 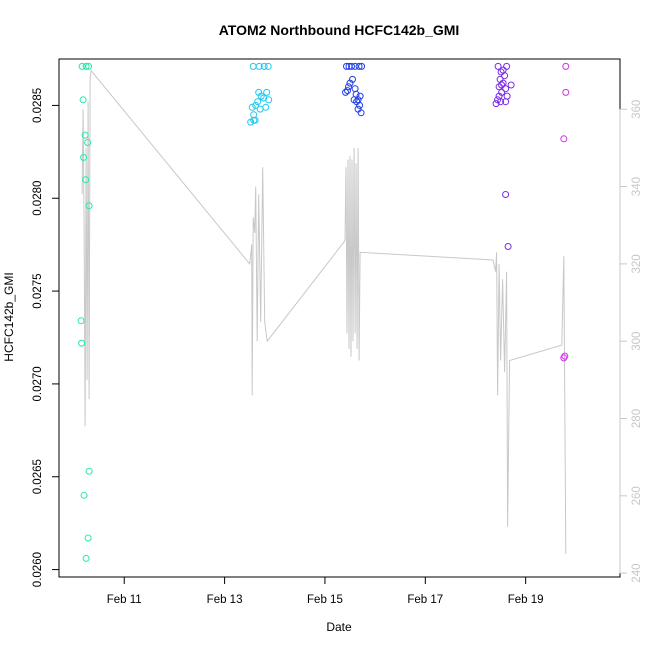 I want to click on y-tick-label-5: 0.0285, so click(x=38, y=105).